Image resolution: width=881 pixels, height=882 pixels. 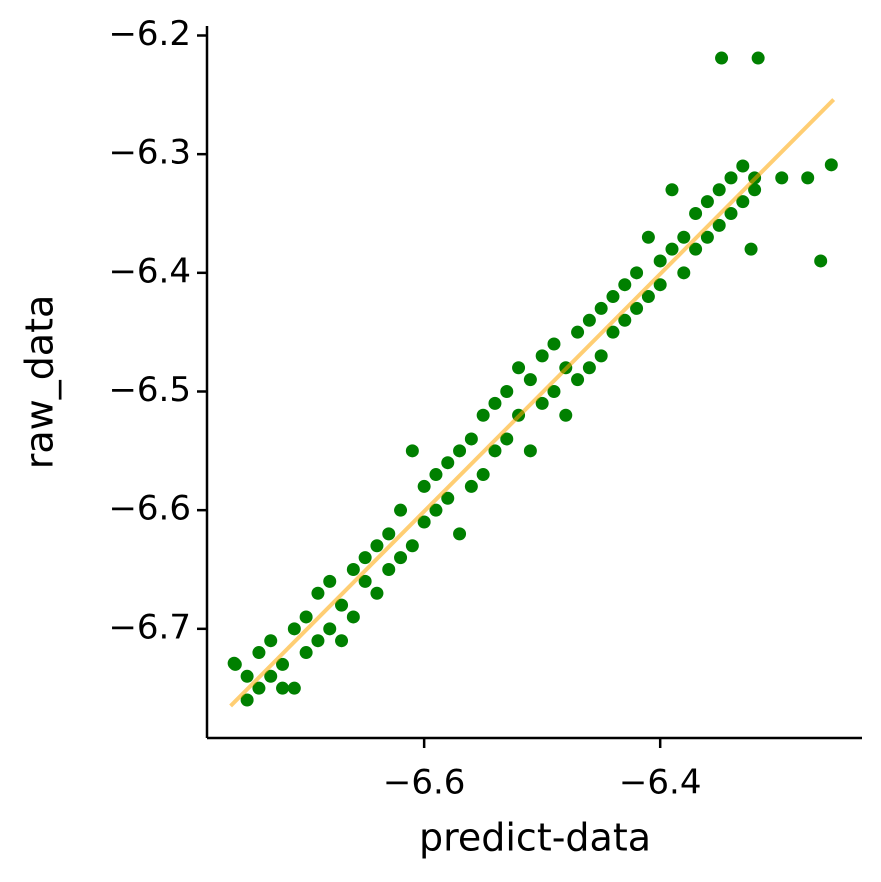 What do you see at coordinates (535, 838) in the screenshot?
I see `x-axis-label: predict-data` at bounding box center [535, 838].